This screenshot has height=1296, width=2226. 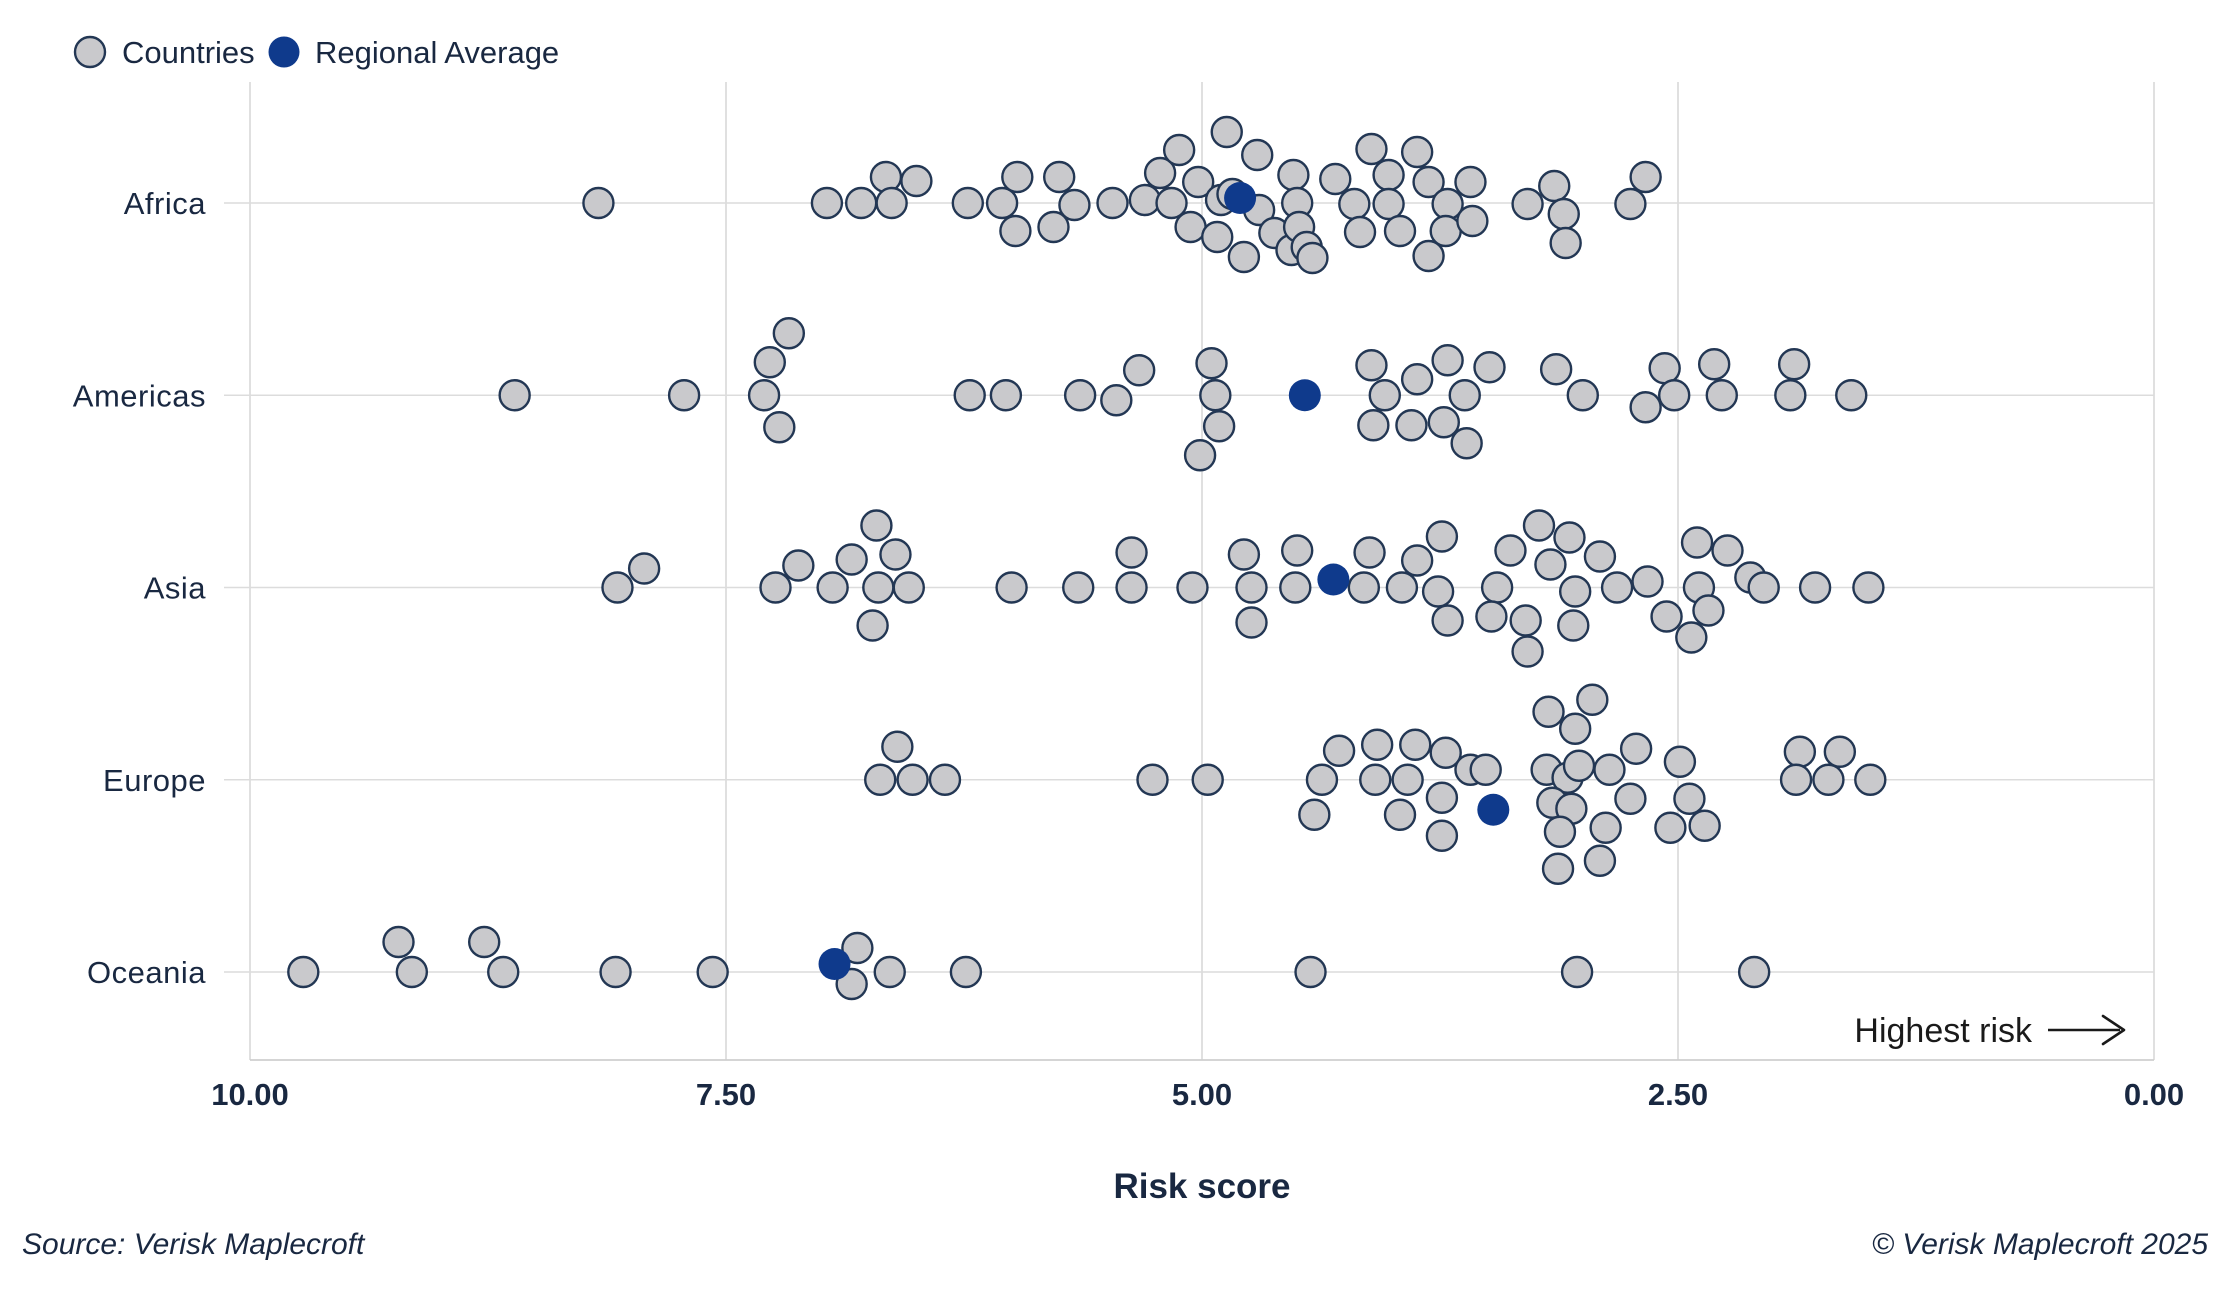 What do you see at coordinates (165, 203) in the screenshot?
I see `region-label-africa: Africa` at bounding box center [165, 203].